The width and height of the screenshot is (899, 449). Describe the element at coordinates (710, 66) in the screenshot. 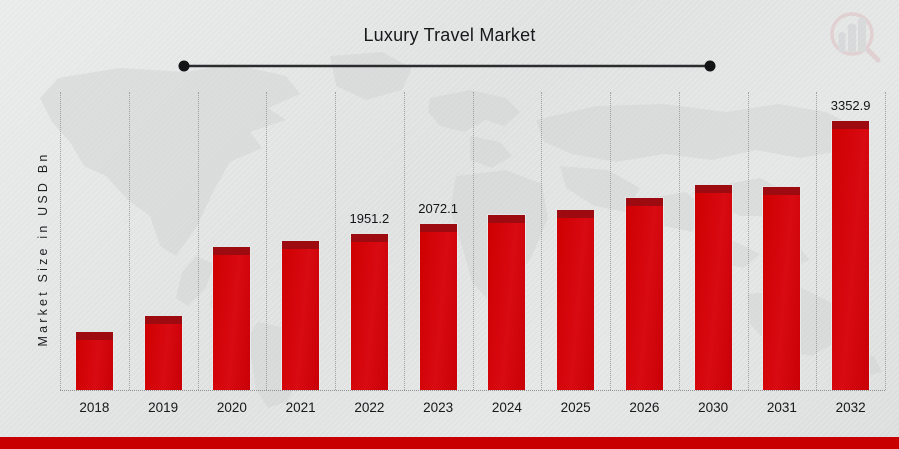

I see `rule-right-dot` at that location.